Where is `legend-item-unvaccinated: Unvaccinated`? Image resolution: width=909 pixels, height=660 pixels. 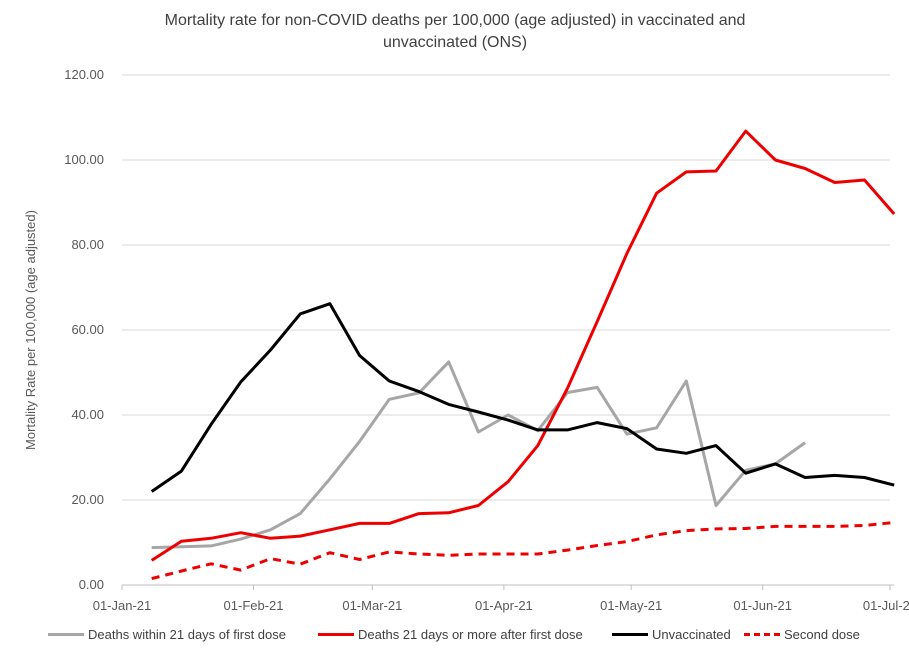
legend-item-unvaccinated: Unvaccinated is located at coordinates (671, 634).